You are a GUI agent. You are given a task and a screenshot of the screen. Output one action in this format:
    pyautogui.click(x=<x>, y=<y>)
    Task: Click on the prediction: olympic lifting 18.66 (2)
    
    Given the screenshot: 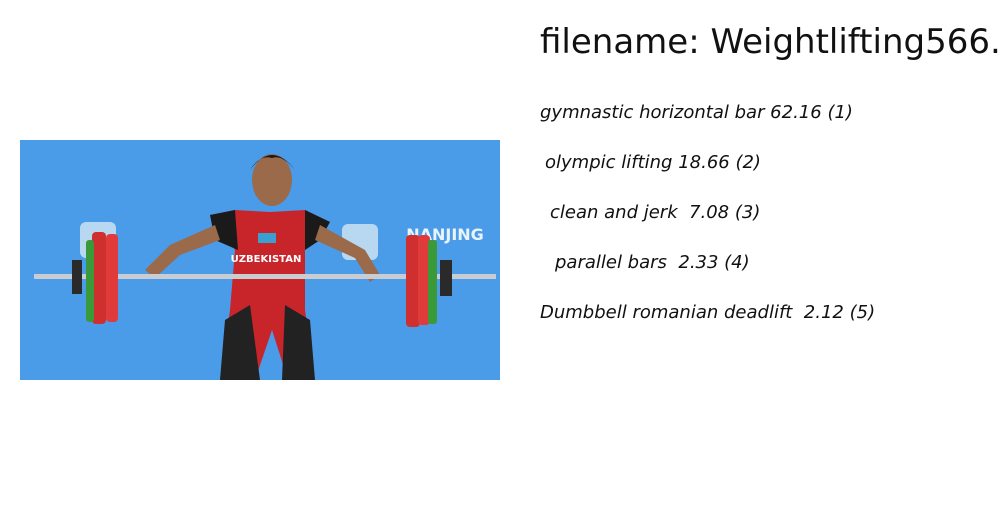 What is the action you would take?
    pyautogui.click(x=653, y=162)
    